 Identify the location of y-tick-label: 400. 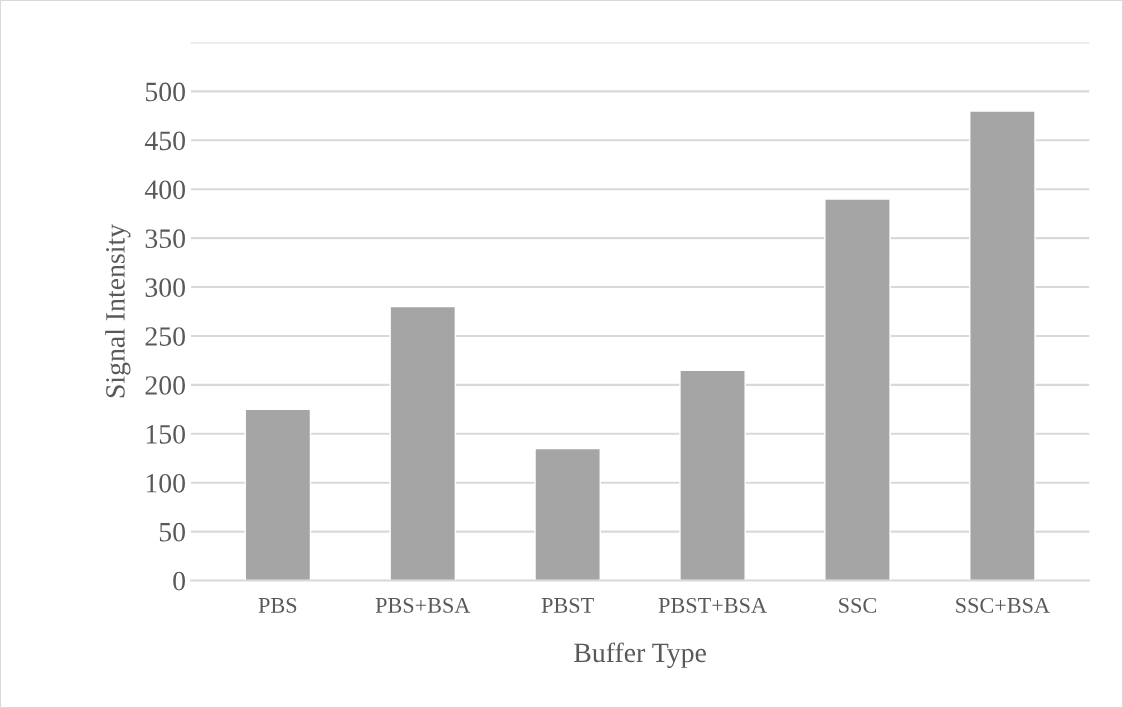
(164, 190).